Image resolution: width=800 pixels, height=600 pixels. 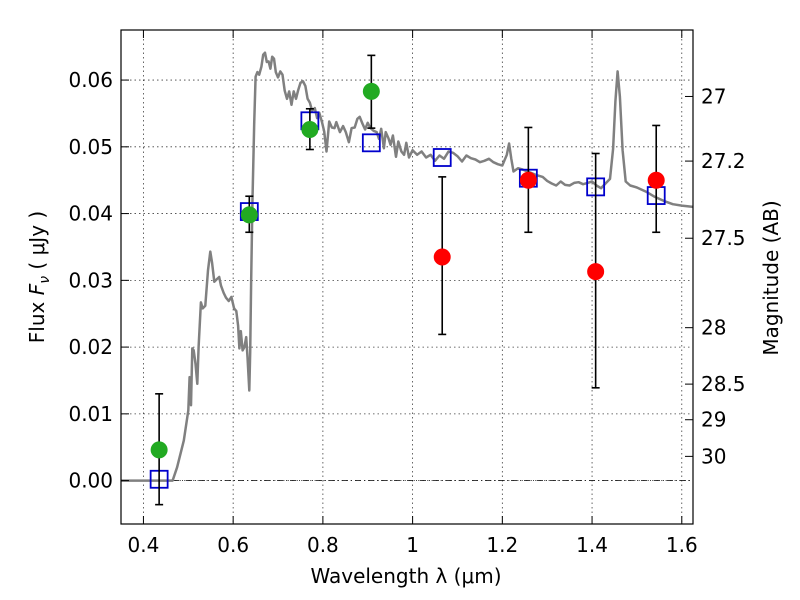 What do you see at coordinates (723, 384) in the screenshot?
I see `right-tick-label: 28.5` at bounding box center [723, 384].